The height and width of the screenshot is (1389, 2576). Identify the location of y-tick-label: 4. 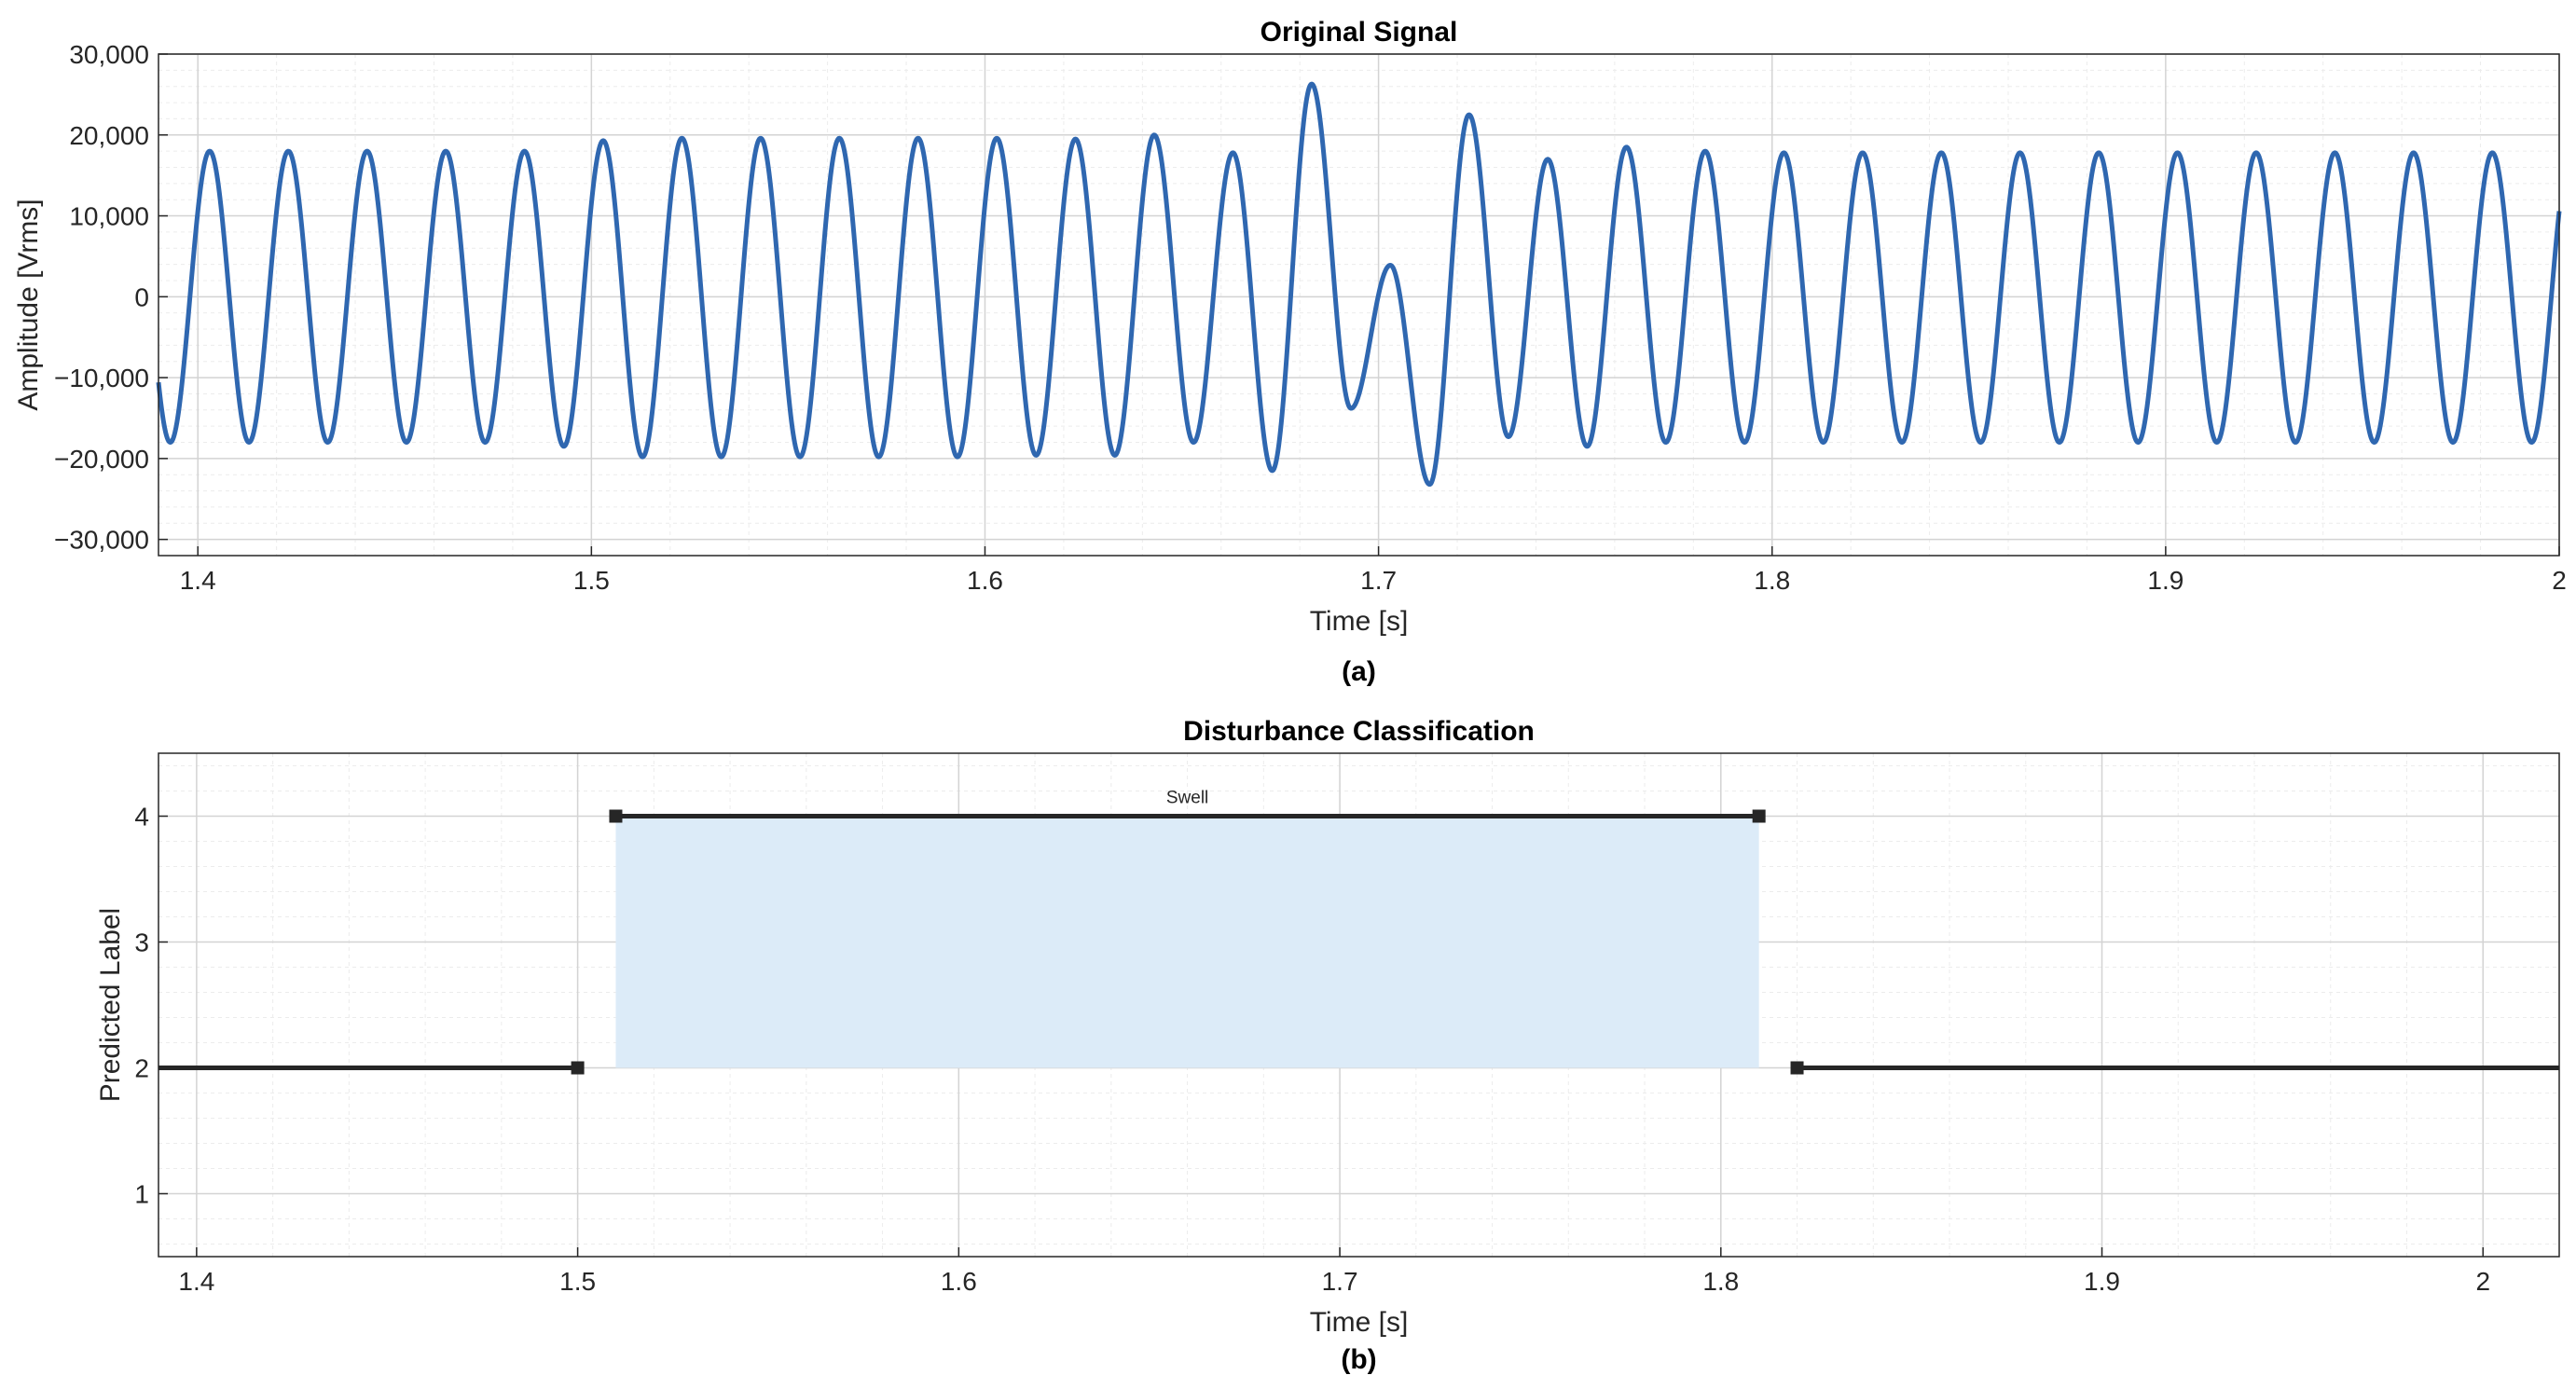
(141, 817).